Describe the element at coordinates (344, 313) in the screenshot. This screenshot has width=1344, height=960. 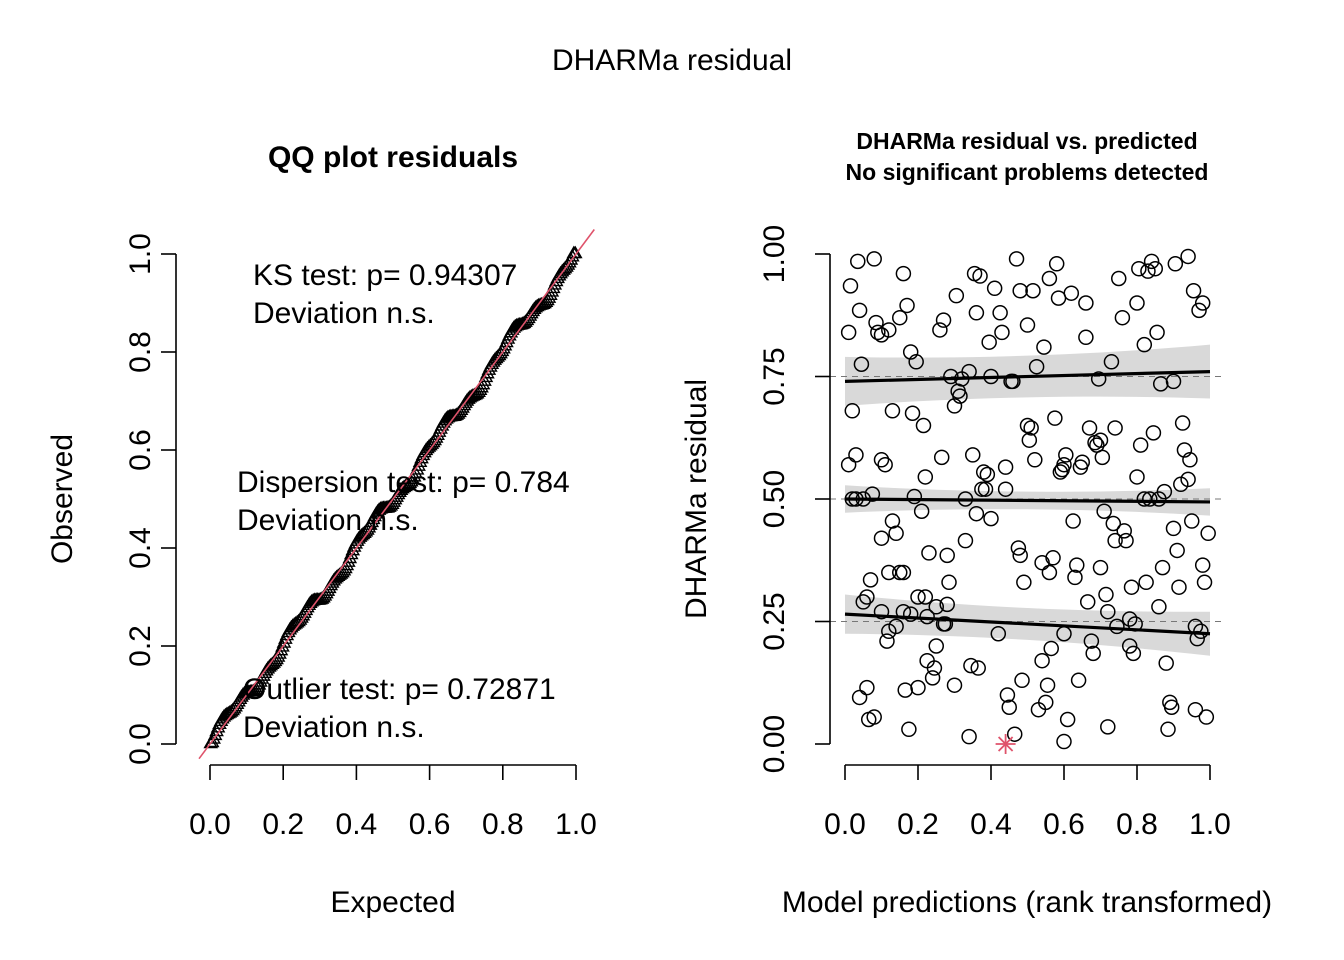
I see `ks-test-deviation: Deviation n.s.` at that location.